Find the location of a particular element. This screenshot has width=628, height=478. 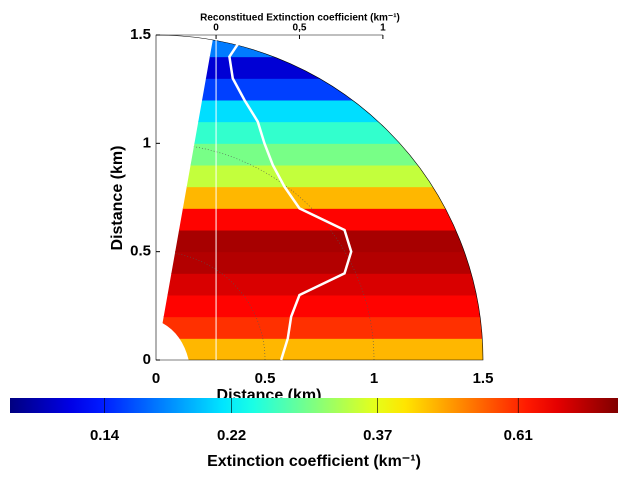

x-tick-label: 1.5 is located at coordinates (483, 378).